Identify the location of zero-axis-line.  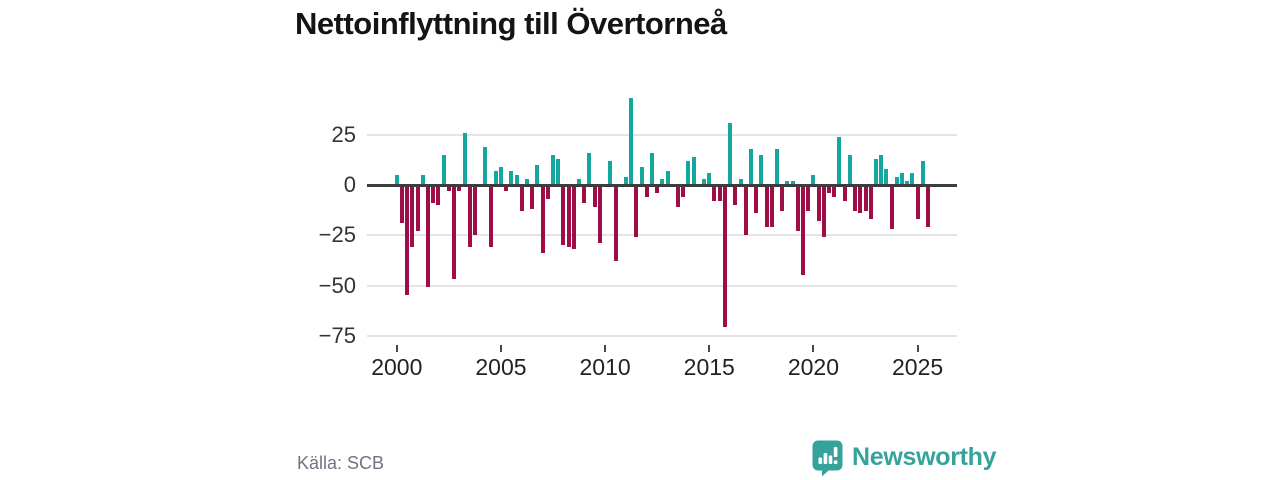
(662, 185).